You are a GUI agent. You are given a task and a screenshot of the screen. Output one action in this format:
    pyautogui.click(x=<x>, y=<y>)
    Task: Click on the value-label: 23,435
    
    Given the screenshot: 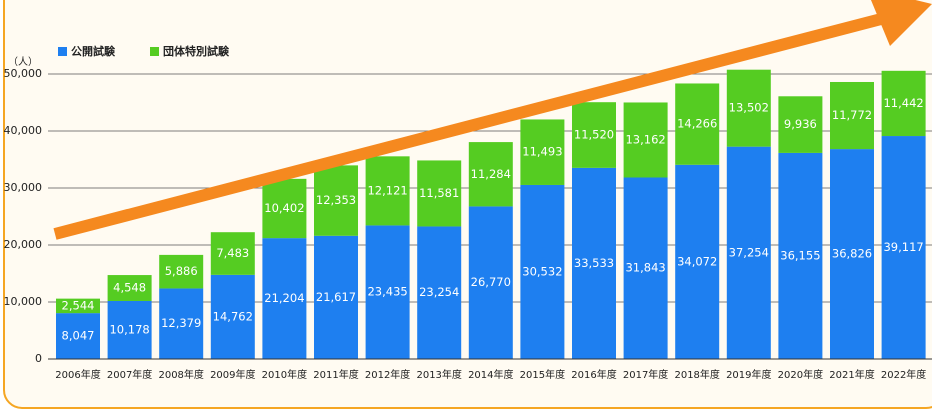 What is the action you would take?
    pyautogui.click(x=387, y=292)
    